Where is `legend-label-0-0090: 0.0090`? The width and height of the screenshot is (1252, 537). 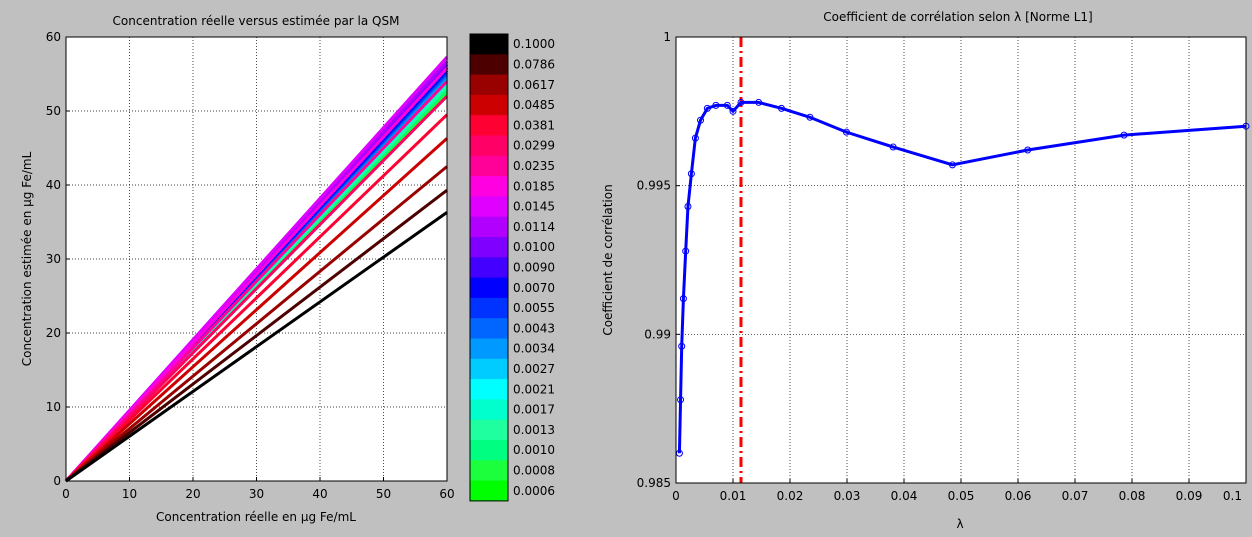 legend-label-0-0090: 0.0090 is located at coordinates (534, 267).